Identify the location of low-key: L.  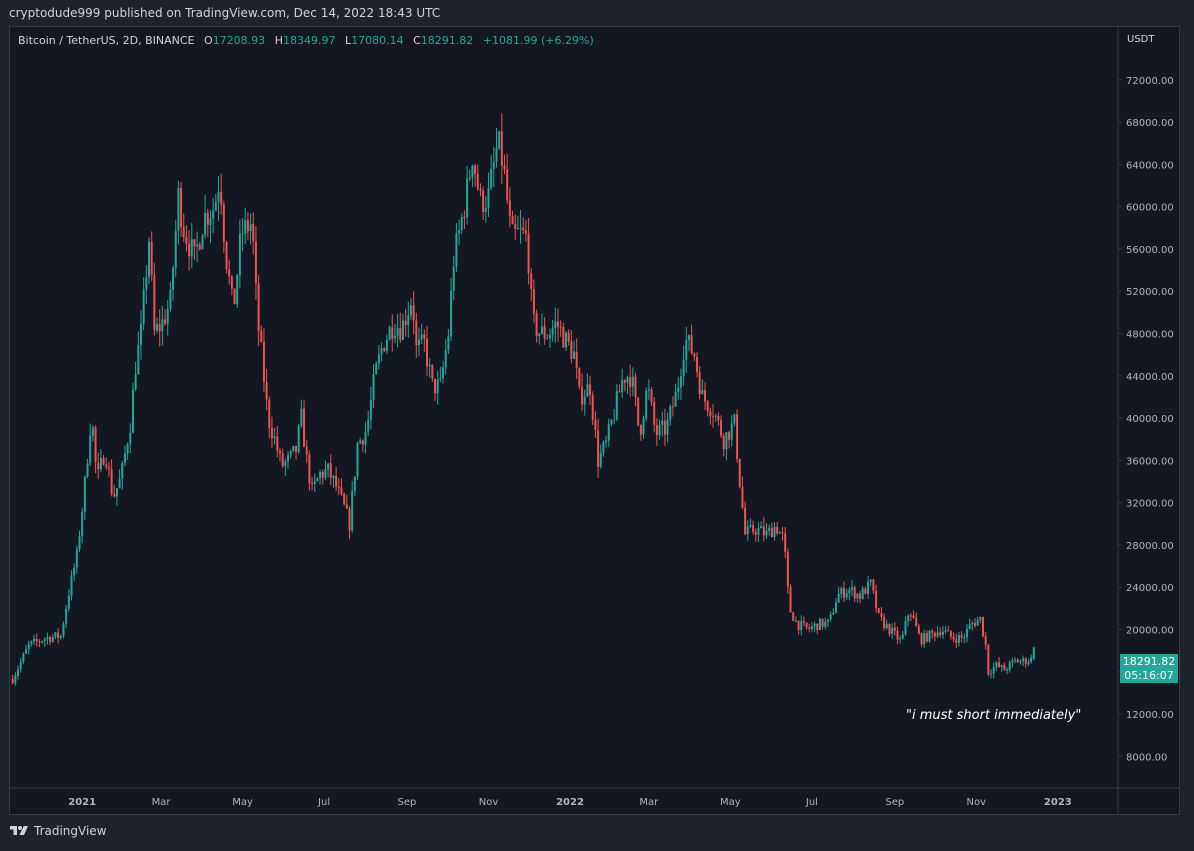
(348, 40).